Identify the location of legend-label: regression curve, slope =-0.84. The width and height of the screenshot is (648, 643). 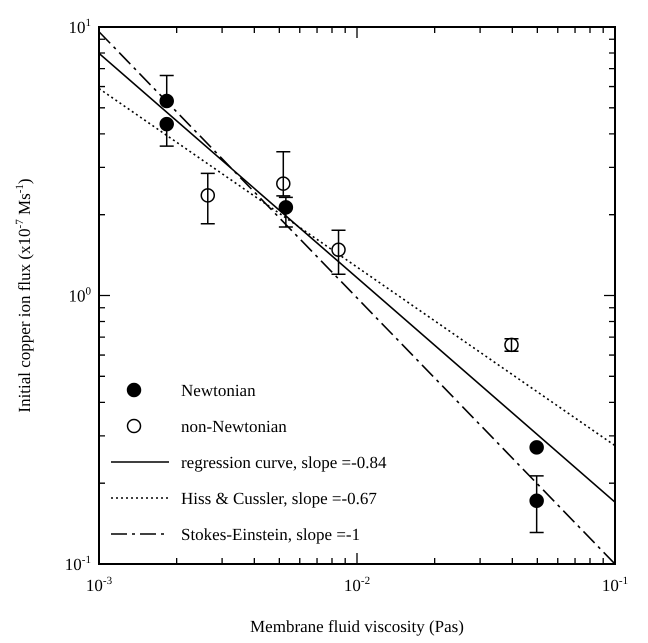
(284, 462).